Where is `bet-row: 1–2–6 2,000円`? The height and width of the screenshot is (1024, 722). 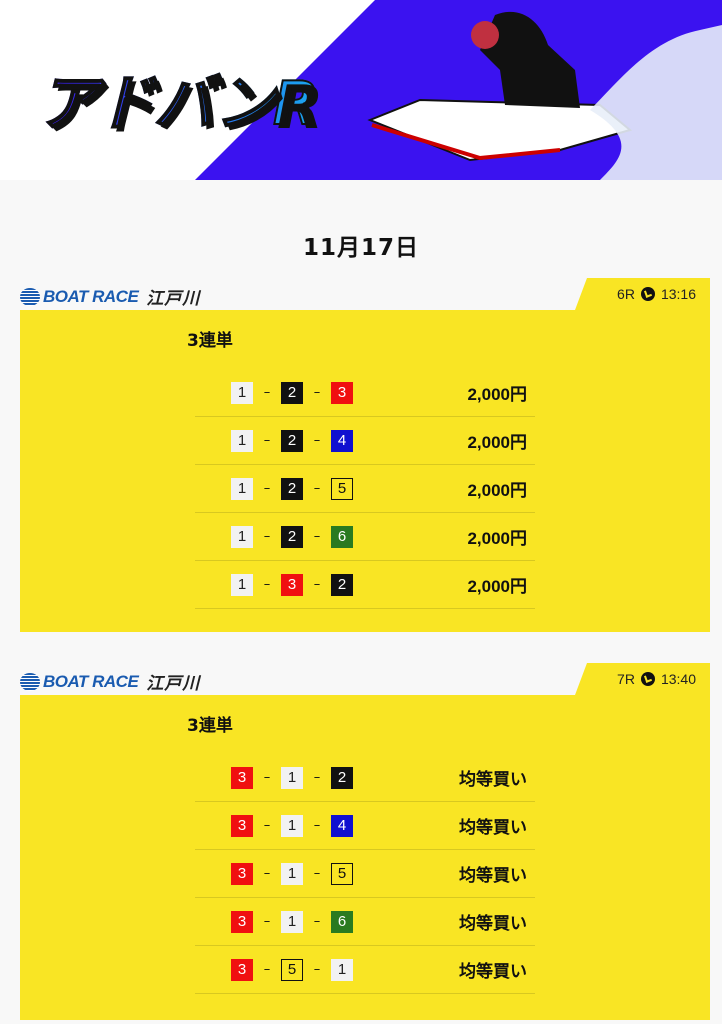 bet-row: 1–2–6 2,000円 is located at coordinates (365, 537).